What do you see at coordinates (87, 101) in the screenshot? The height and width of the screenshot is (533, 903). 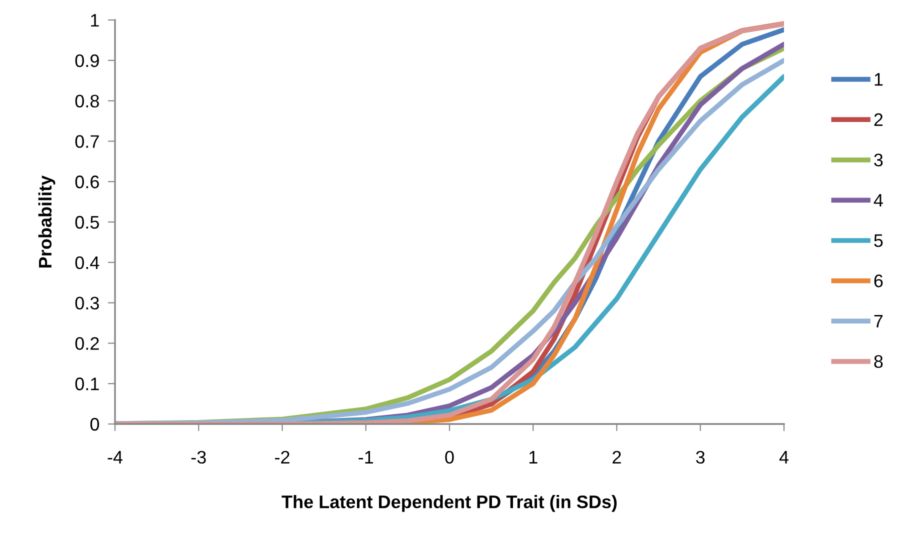 I see `y-tick-label: 0.8` at bounding box center [87, 101].